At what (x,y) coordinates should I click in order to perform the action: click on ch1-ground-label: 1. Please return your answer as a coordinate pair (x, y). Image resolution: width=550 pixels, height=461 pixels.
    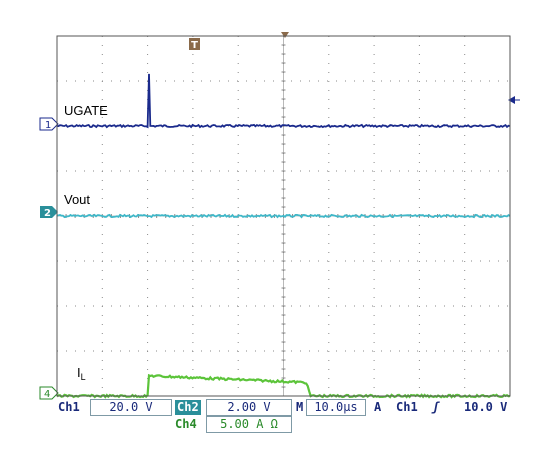
    Looking at the image, I should click on (48, 125).